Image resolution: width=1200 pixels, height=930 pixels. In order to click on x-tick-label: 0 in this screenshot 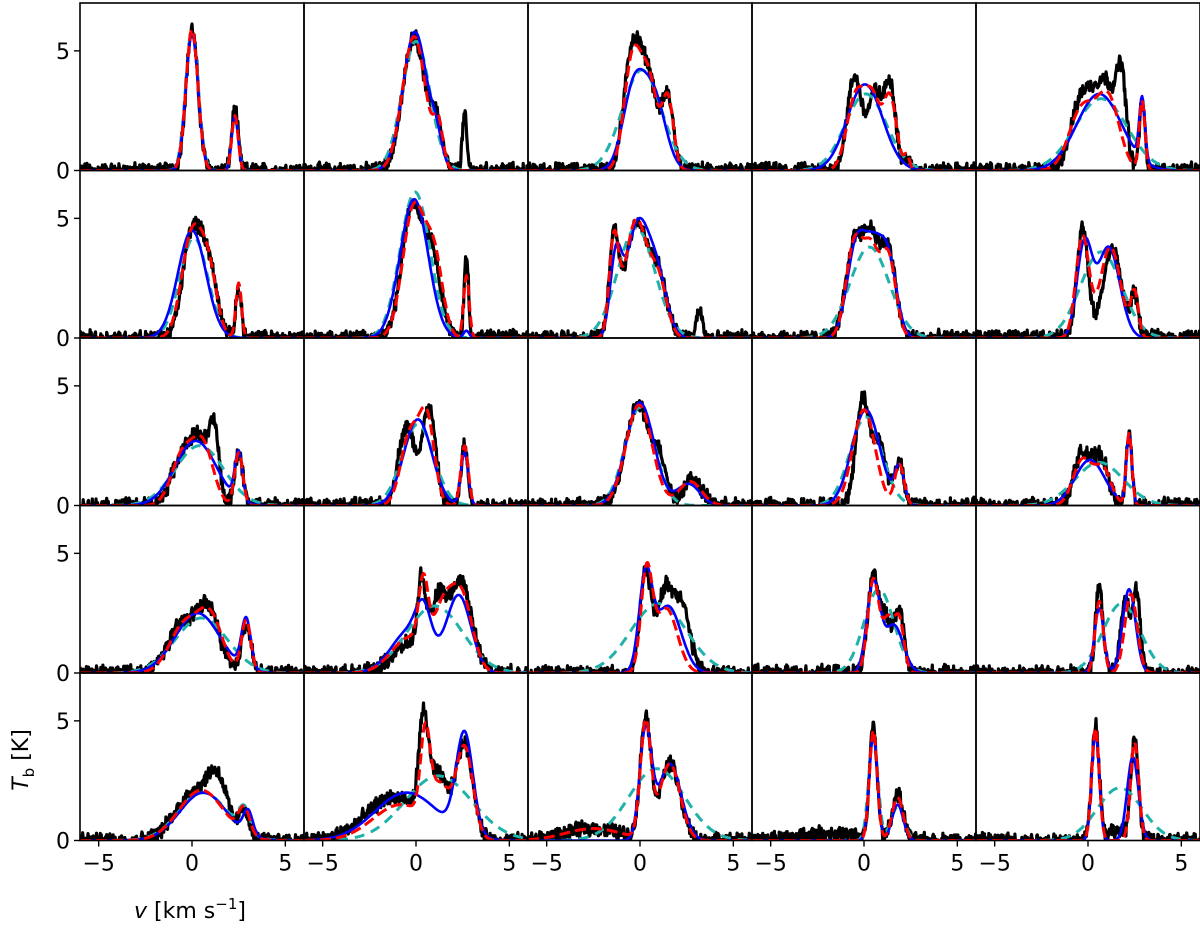, I will do `click(640, 864)`.